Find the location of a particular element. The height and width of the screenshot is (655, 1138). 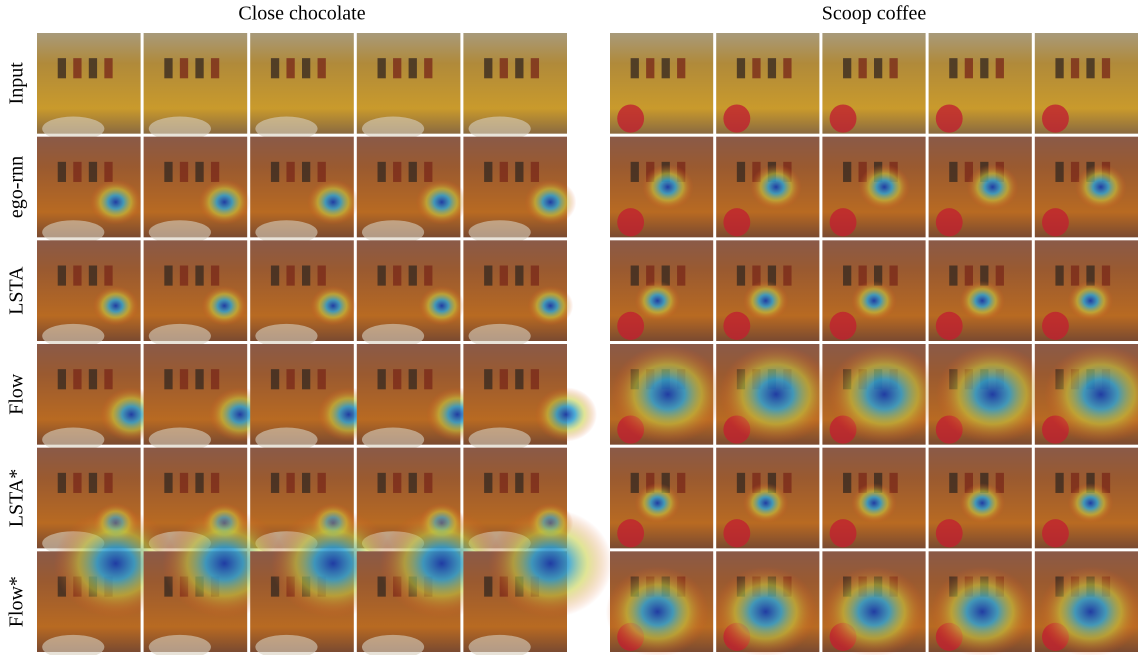

row-label: Flow* is located at coordinates (17, 601).